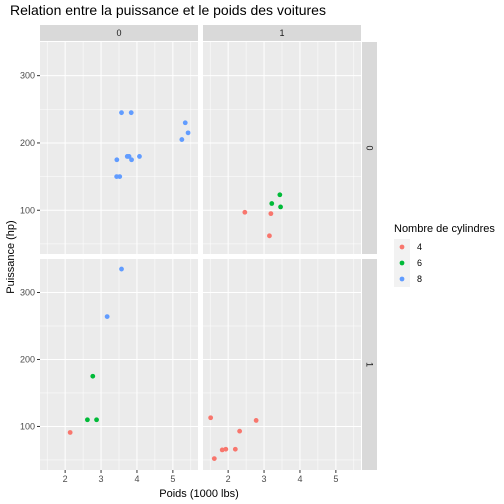 The width and height of the screenshot is (504, 504). I want to click on legend-title: Nombre de cylindres, so click(444, 229).